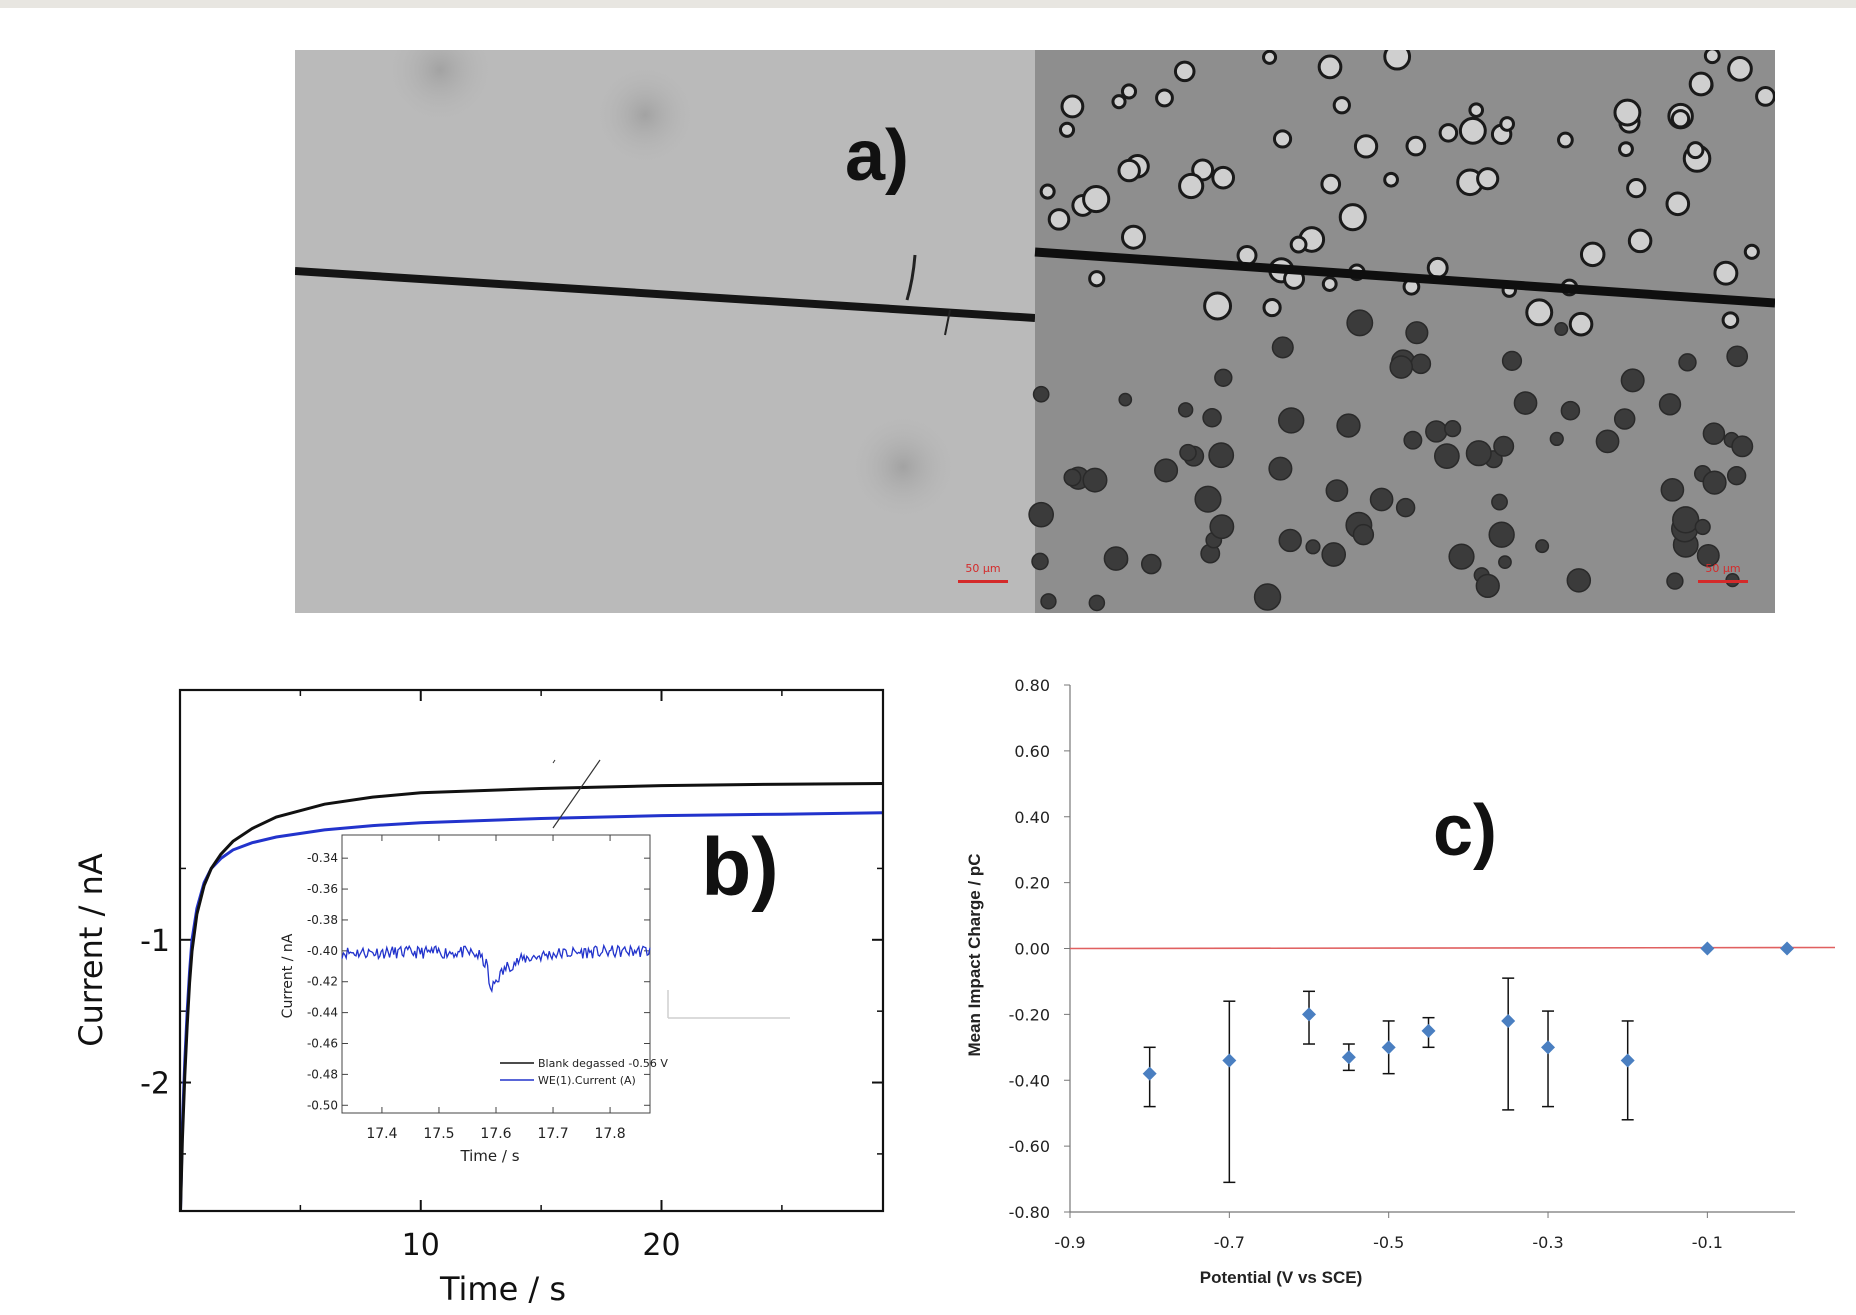 This screenshot has height=1315, width=1856. What do you see at coordinates (1032, 949) in the screenshot?
I see `y-tick-label-c: 0.00` at bounding box center [1032, 949].